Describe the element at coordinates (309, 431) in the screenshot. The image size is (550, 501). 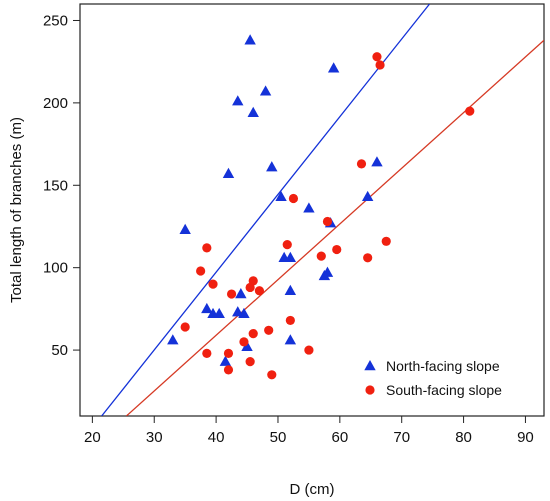
I see `x-axis: 20 30 40 50 60 70 80 90` at that location.